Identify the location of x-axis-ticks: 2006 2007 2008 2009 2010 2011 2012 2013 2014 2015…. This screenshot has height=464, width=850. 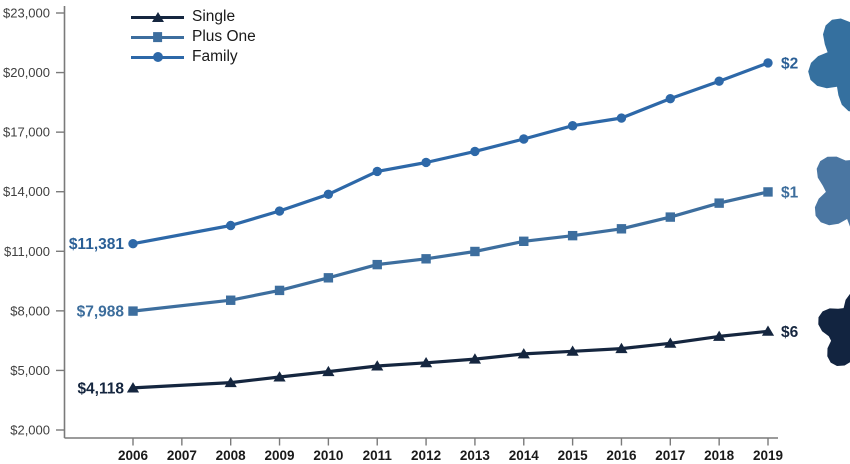
(450, 450).